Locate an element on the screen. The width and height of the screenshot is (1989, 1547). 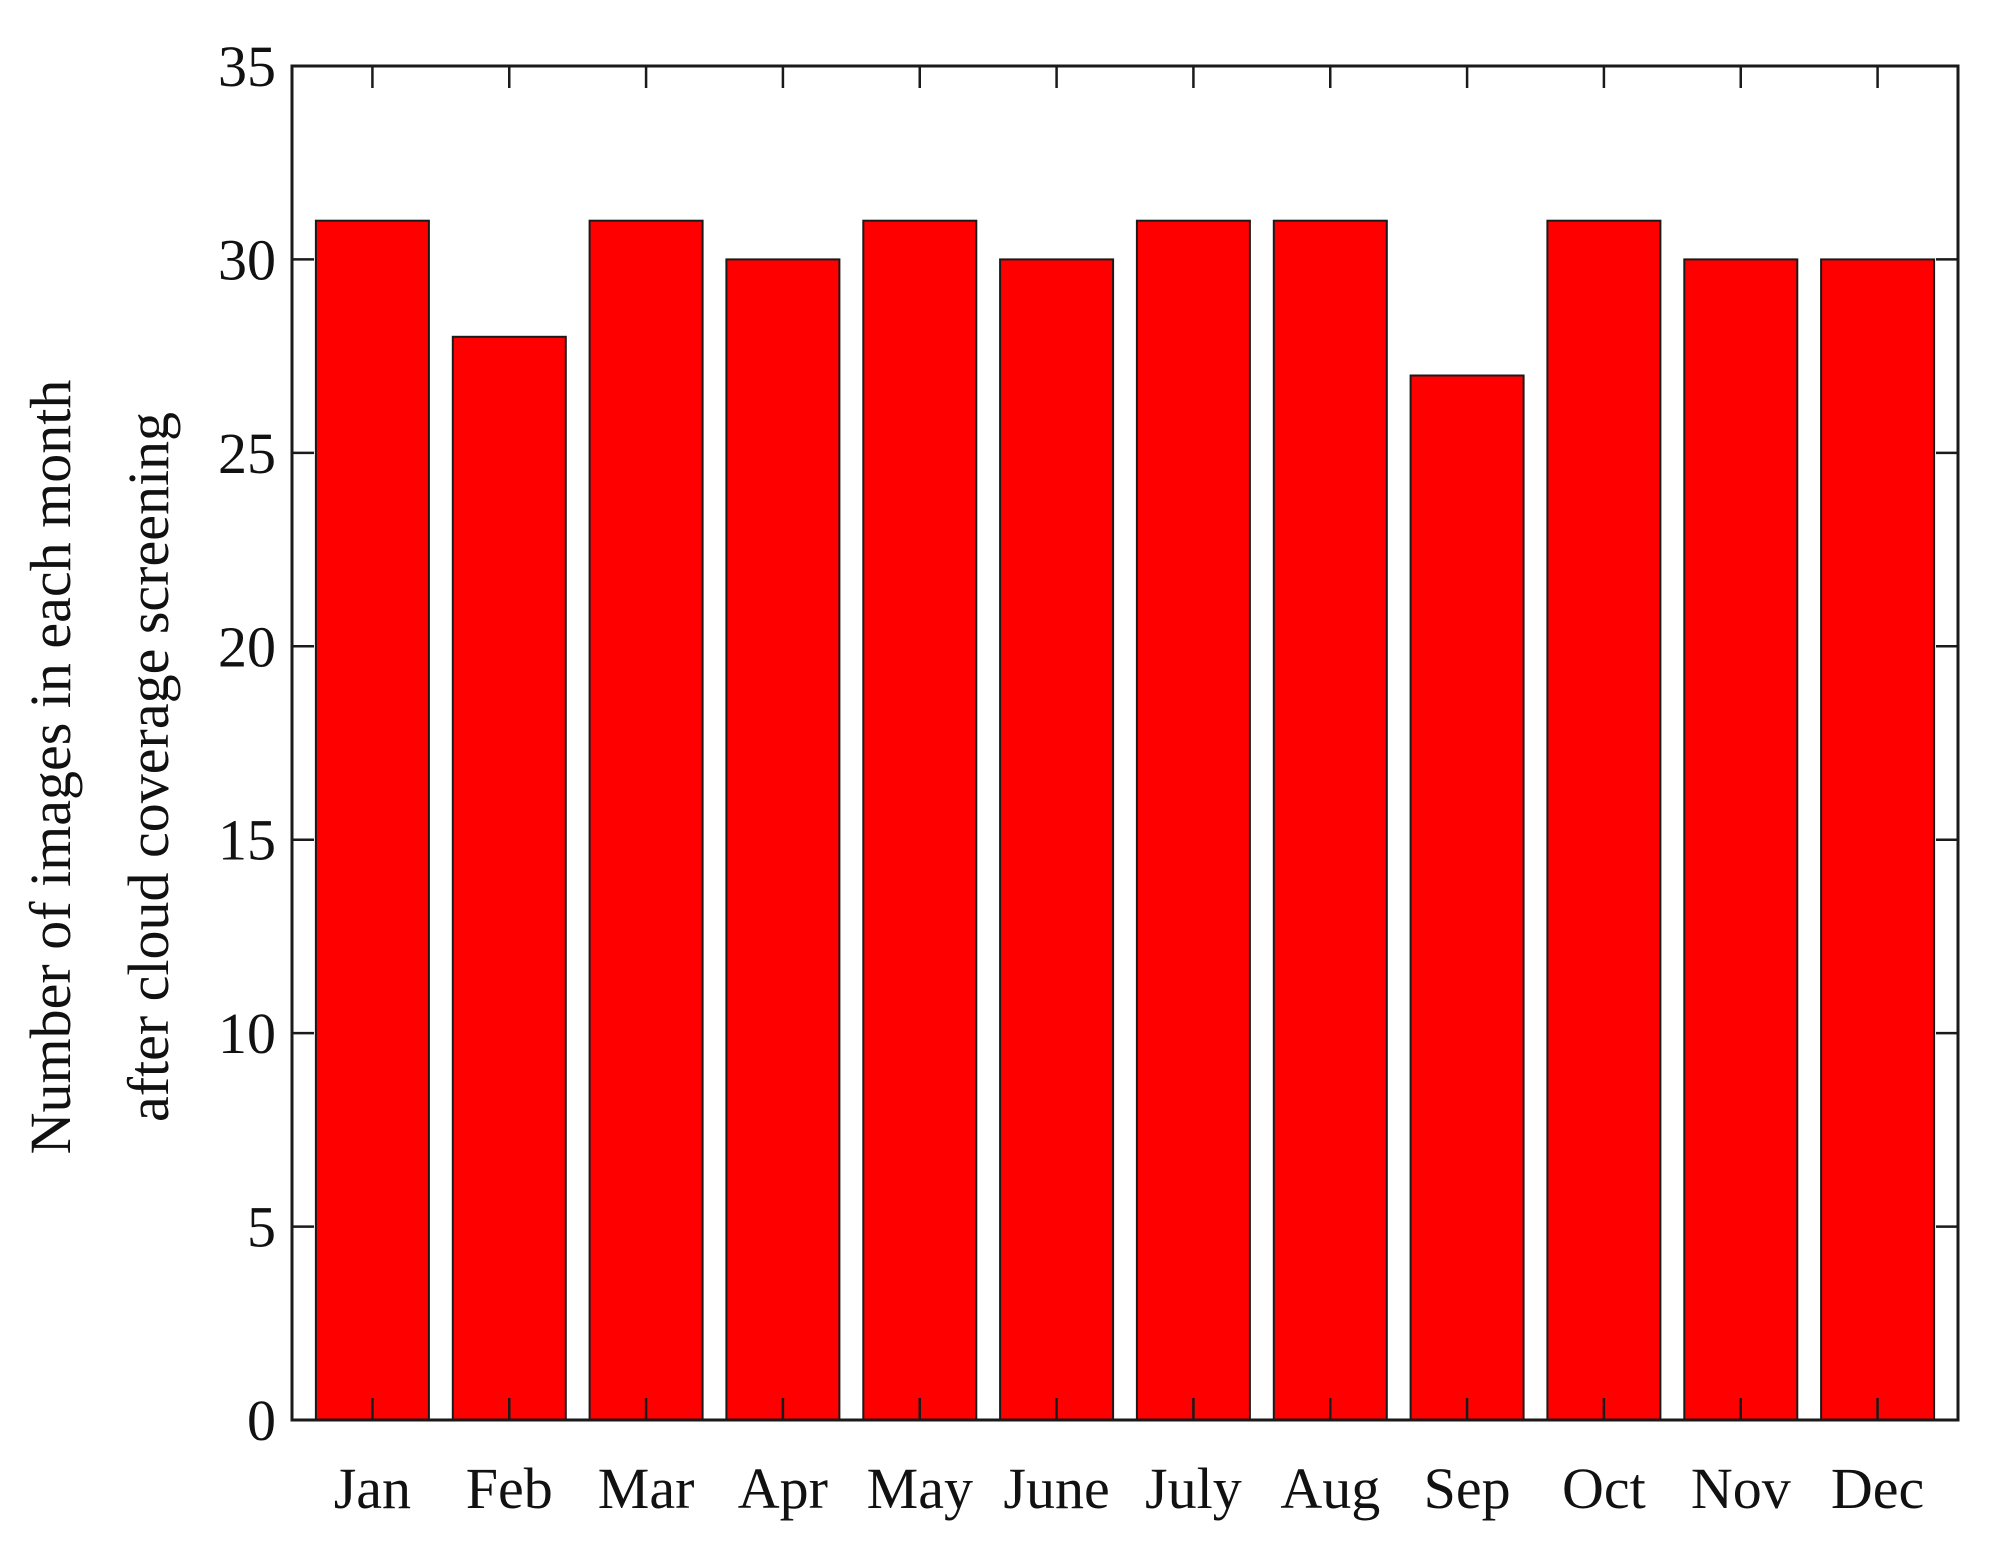
y-tick-label-5: 5 is located at coordinates (261, 1227).